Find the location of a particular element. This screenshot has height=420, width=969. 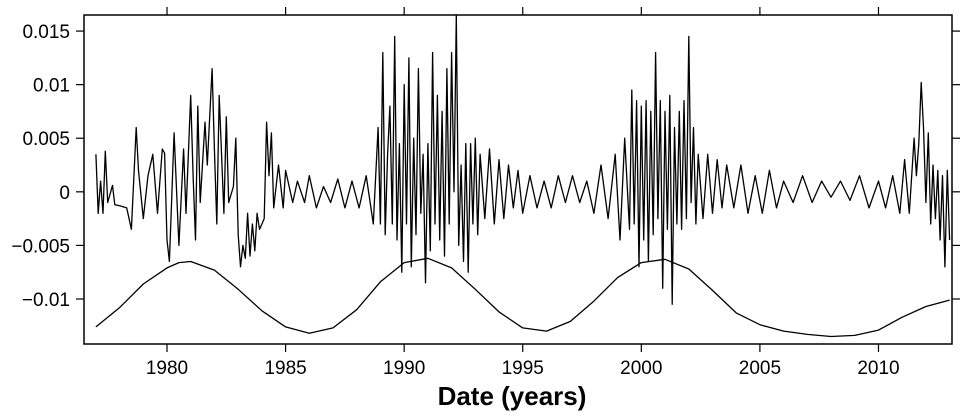

x-tick-label: 1985 is located at coordinates (285, 368).